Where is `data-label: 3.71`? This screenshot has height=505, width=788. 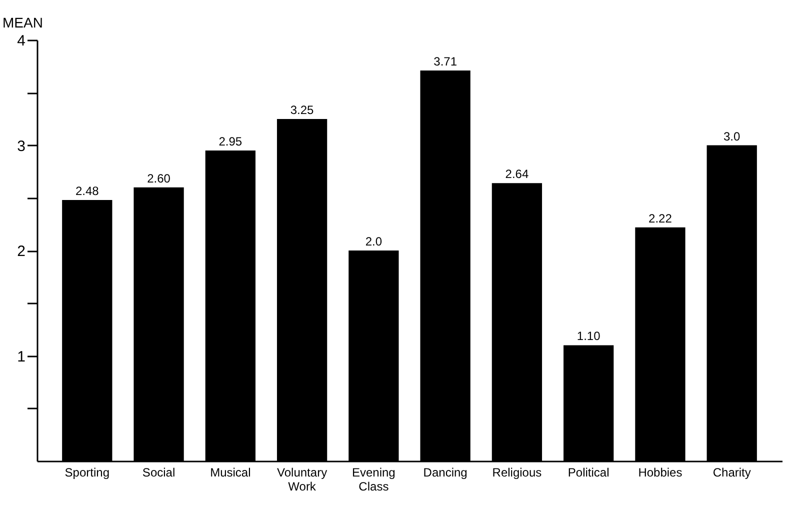 data-label: 3.71 is located at coordinates (446, 61).